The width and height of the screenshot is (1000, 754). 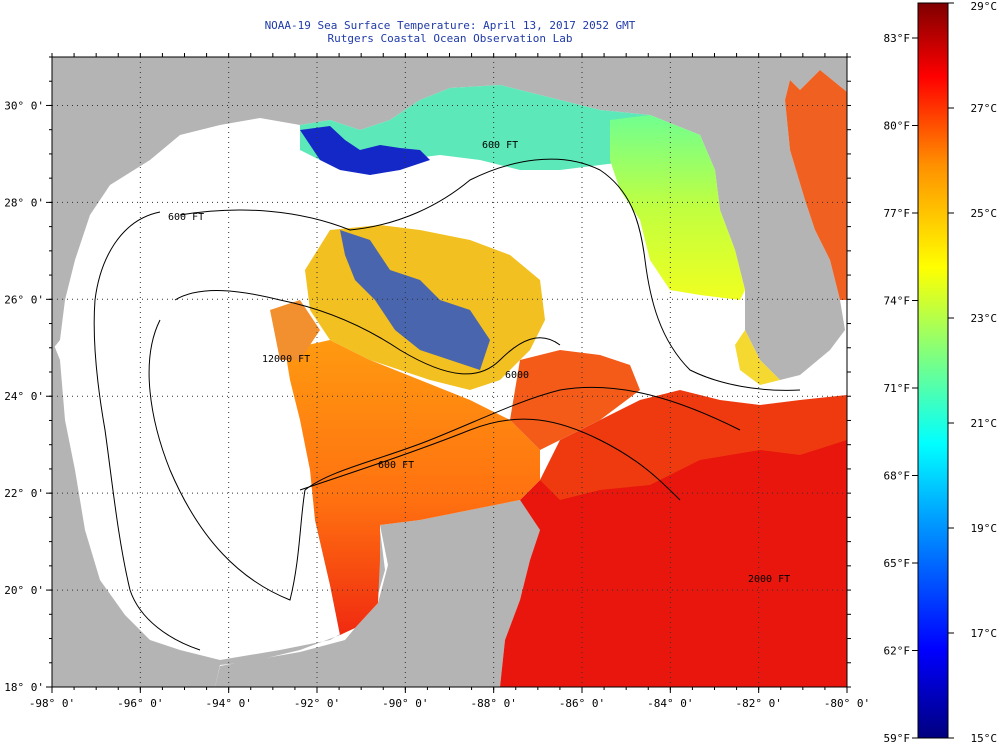 I want to click on sst-patch-florida-shelf, so click(x=677, y=207).